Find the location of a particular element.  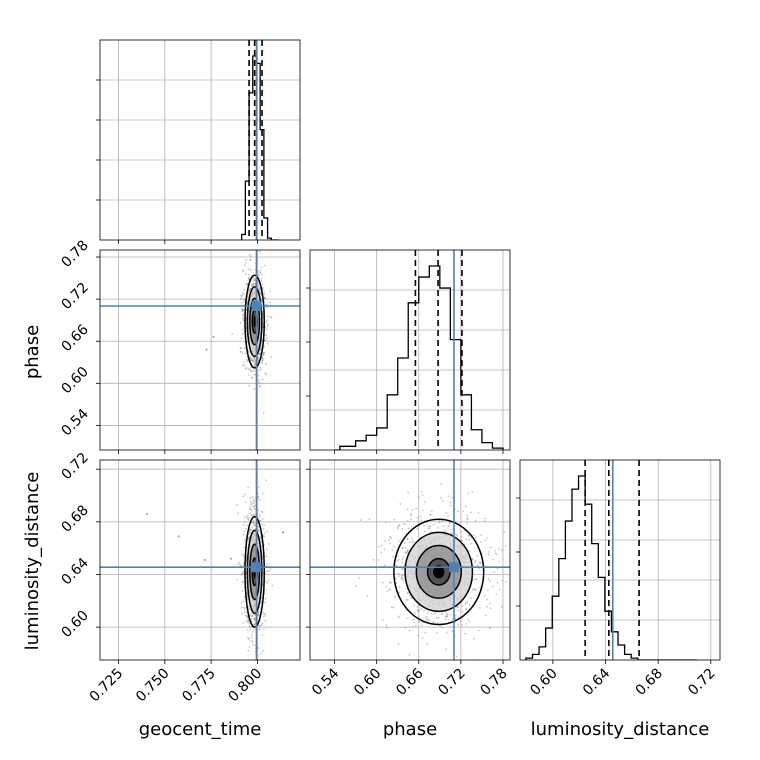

density-core is located at coordinates (439, 572).